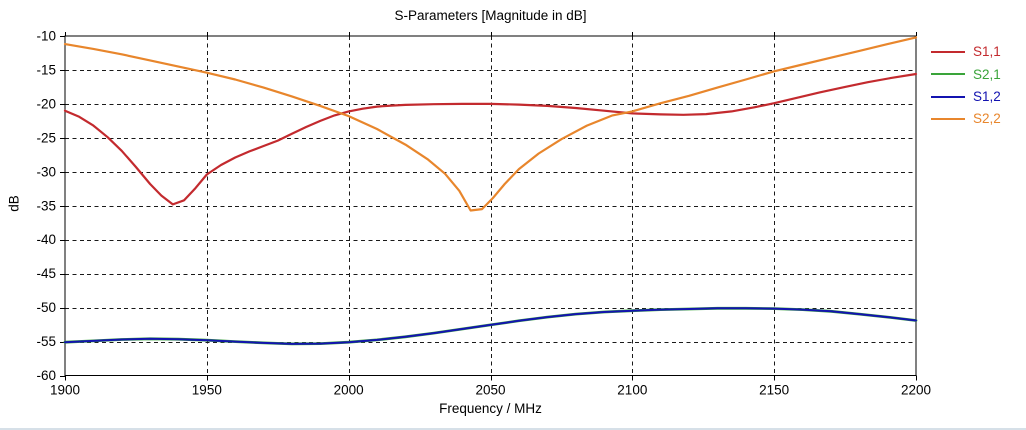 The height and width of the screenshot is (430, 1026). Describe the element at coordinates (46, 205) in the screenshot. I see `y-tick-label: -35` at that location.